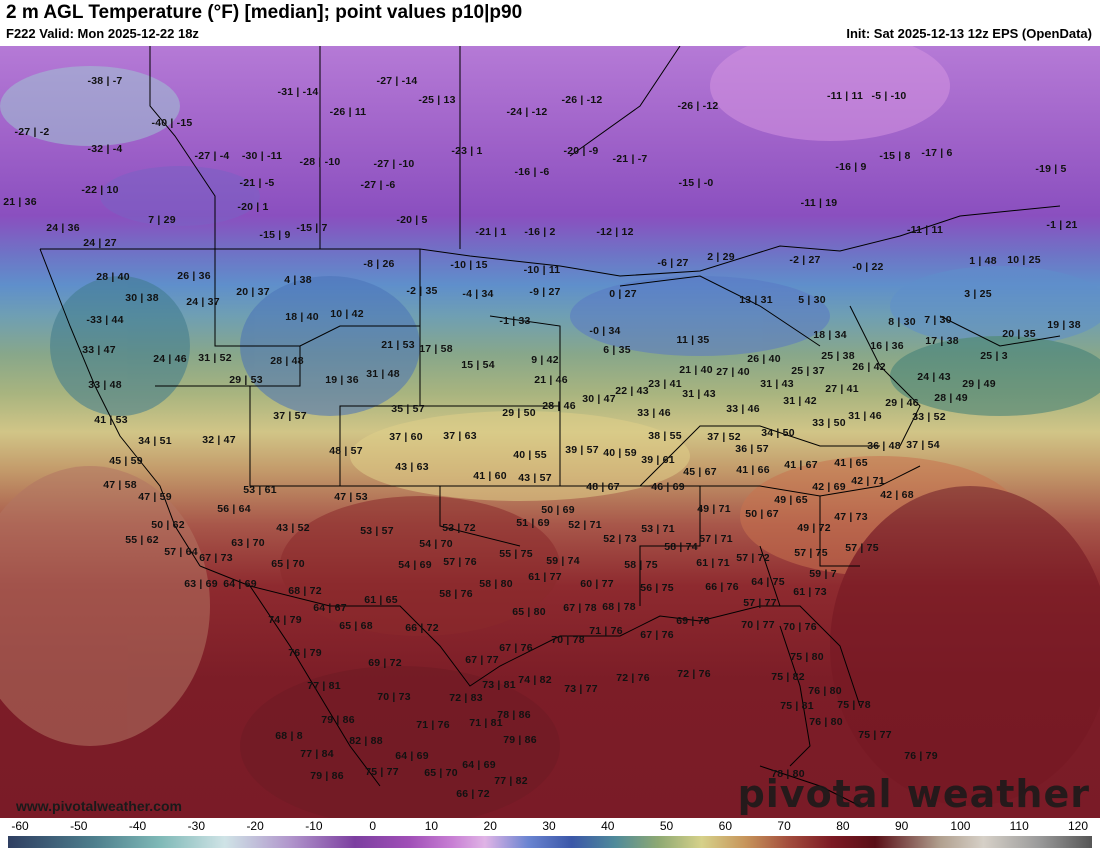 The height and width of the screenshot is (850, 1100). Describe the element at coordinates (499, 685) in the screenshot. I see `point-value: 73 | 81` at that location.